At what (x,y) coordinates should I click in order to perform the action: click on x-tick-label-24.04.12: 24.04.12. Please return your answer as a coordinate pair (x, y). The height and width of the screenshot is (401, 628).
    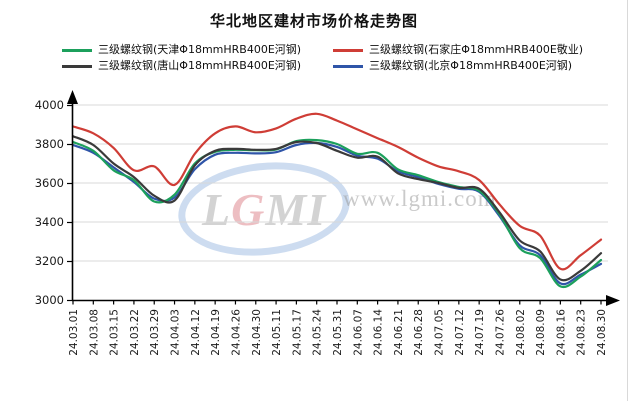
    Looking at the image, I should click on (196, 332).